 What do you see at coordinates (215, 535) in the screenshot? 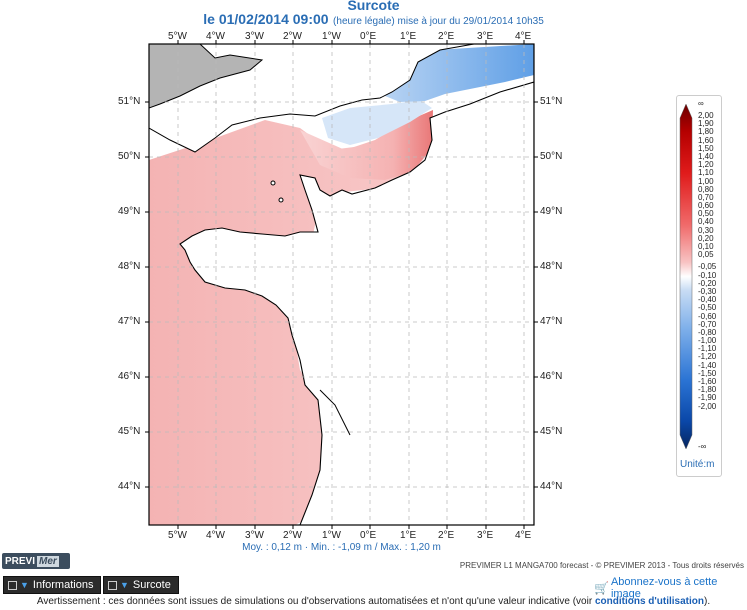
I see `lon-label-bottom: 4°W` at bounding box center [215, 535].